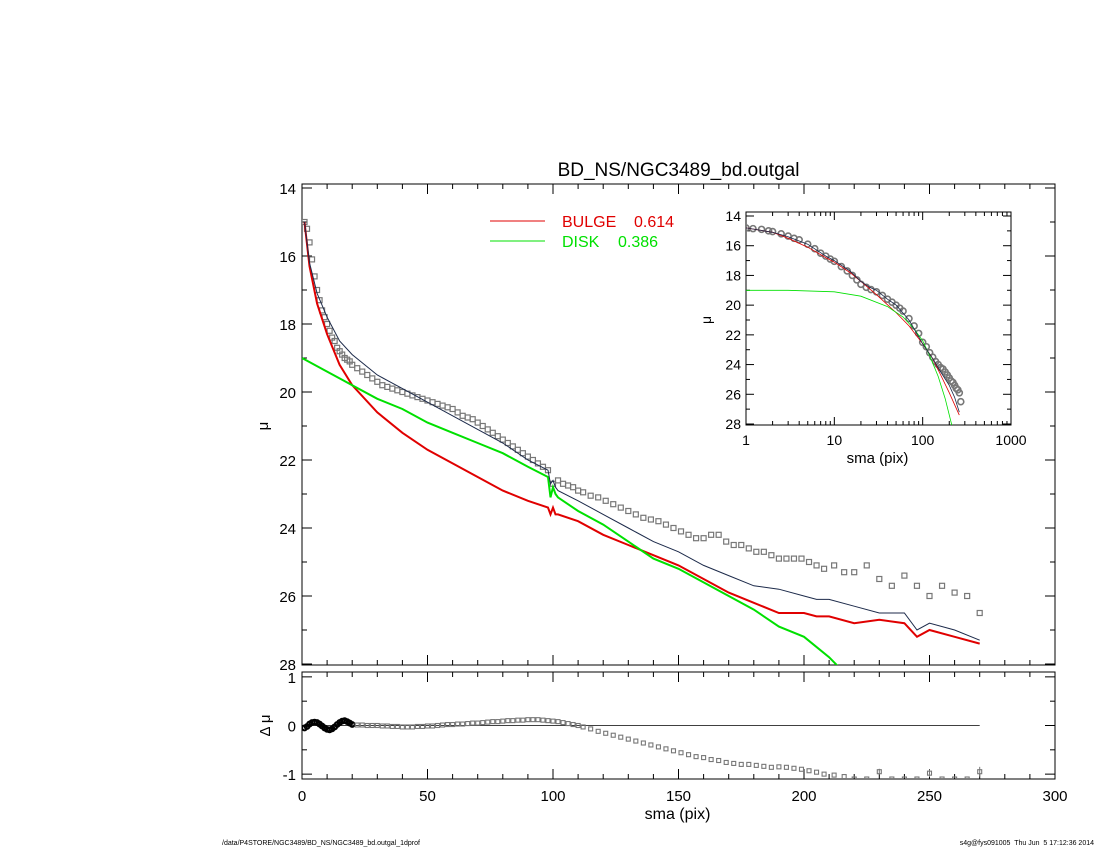 Image resolution: width=1100 pixels, height=850 pixels. What do you see at coordinates (746, 440) in the screenshot?
I see `x-tick-label: 1` at bounding box center [746, 440].